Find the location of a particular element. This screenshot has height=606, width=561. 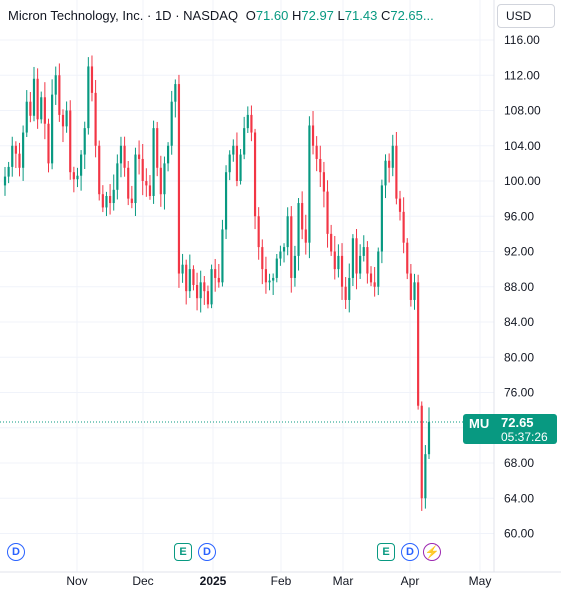

price-tick-label: 80.00 is located at coordinates (519, 357).